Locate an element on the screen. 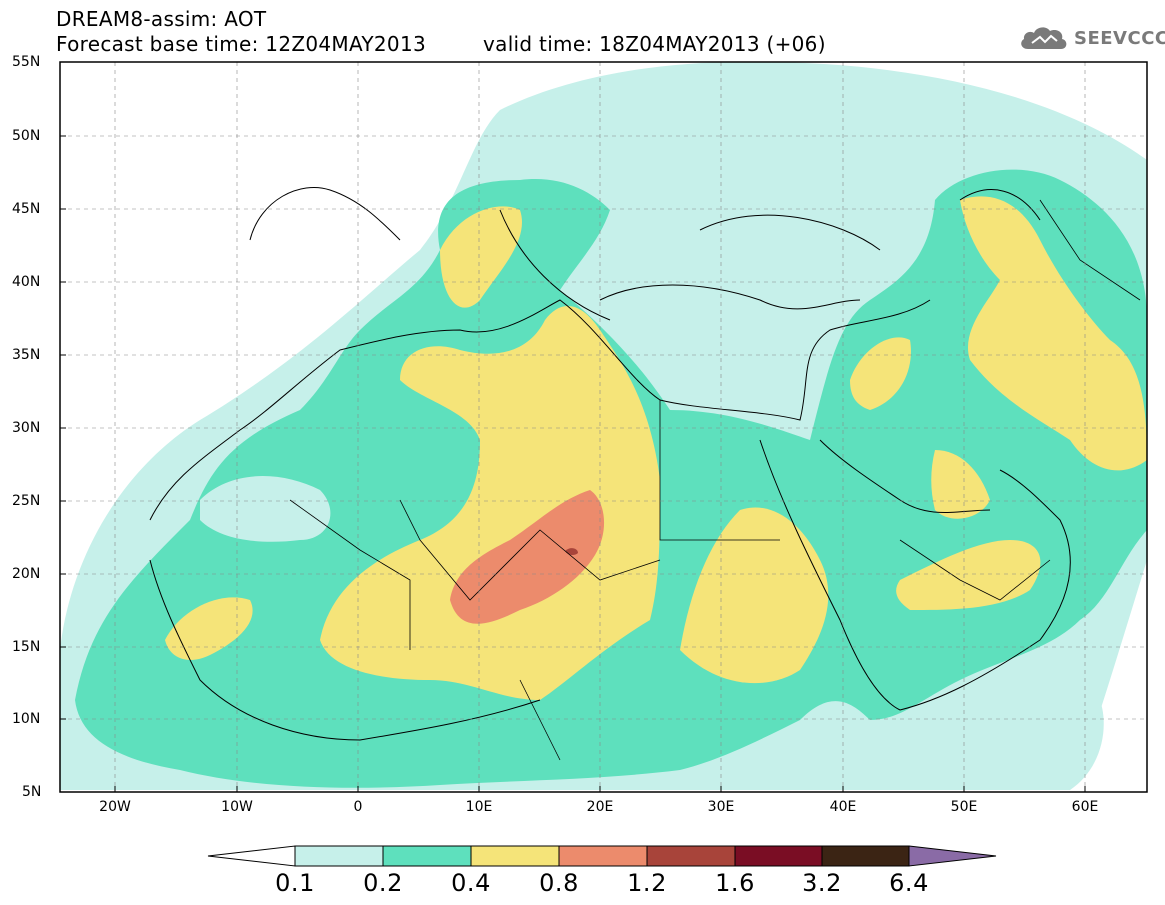  lat-label: 5N is located at coordinates (32, 792).